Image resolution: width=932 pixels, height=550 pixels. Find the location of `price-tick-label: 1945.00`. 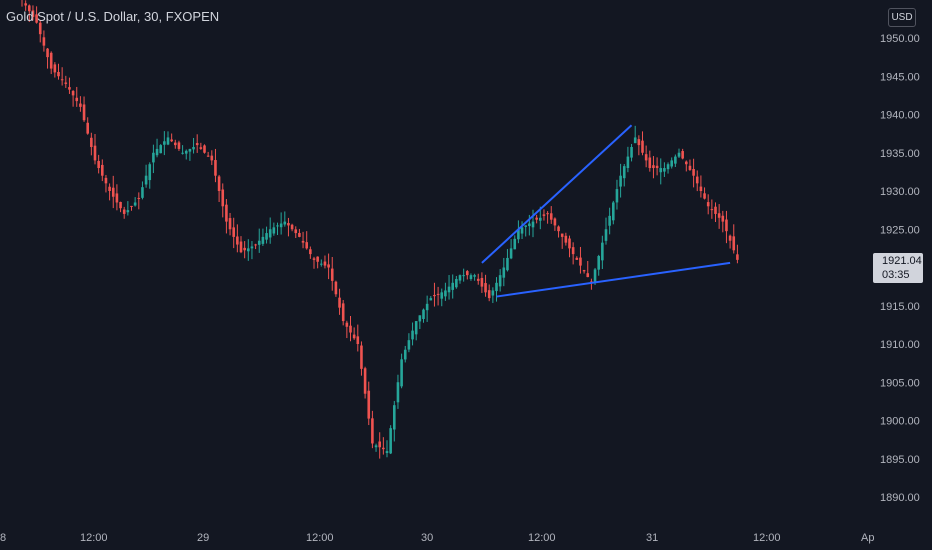

price-tick-label: 1945.00 is located at coordinates (900, 77).